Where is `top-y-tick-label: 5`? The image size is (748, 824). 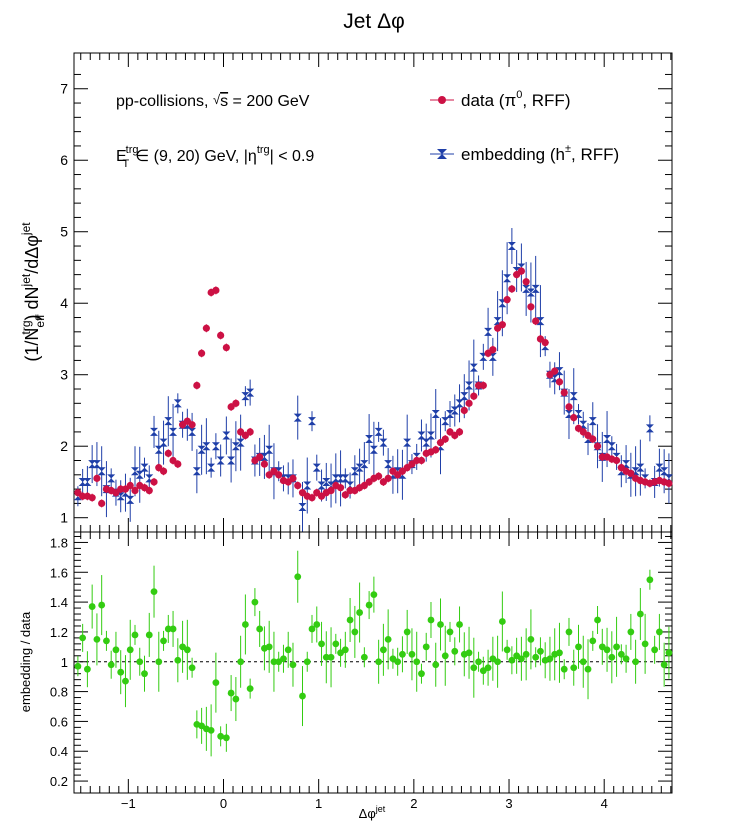 top-y-tick-label: 5 is located at coordinates (64, 232).